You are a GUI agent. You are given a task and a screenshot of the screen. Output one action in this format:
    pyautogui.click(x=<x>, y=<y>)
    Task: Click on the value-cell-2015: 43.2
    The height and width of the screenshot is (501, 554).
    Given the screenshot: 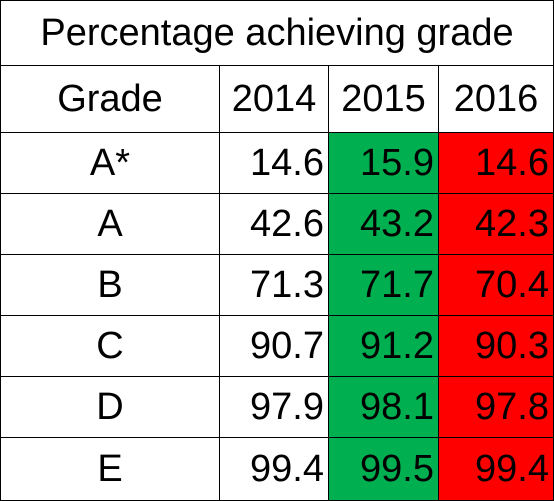 What is the action you would take?
    pyautogui.click(x=384, y=224)
    